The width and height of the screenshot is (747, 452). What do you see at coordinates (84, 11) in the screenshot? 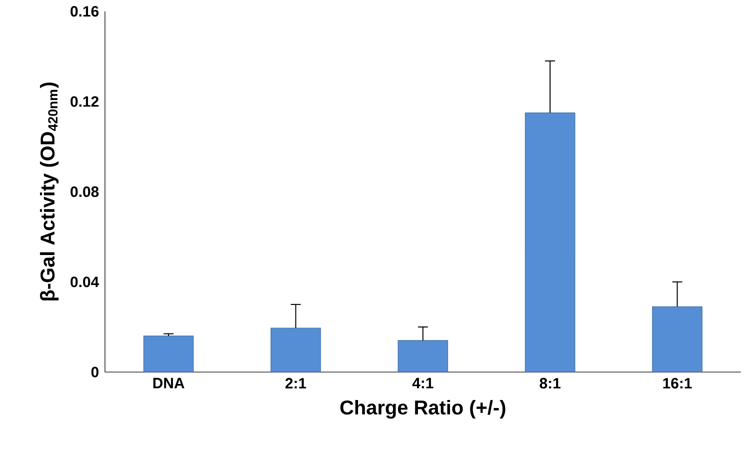
I see `y-tick-label: 0.16` at bounding box center [84, 11].